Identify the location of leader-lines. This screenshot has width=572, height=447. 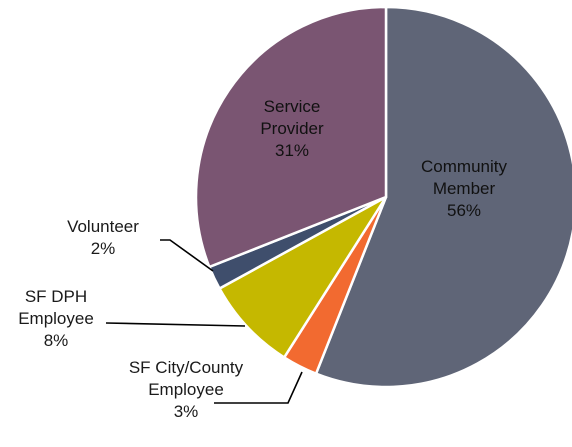
(204, 321).